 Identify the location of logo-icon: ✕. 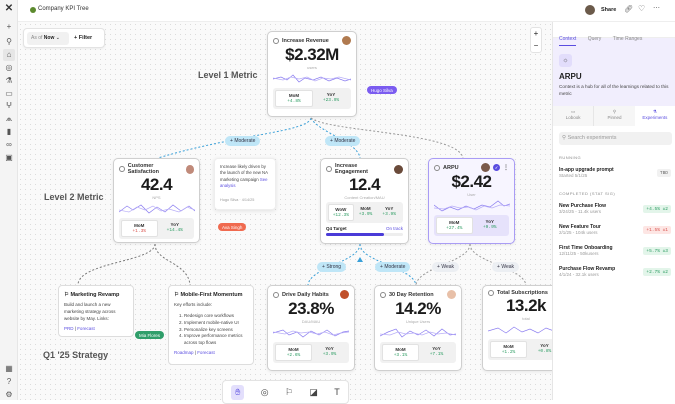
(9, 8).